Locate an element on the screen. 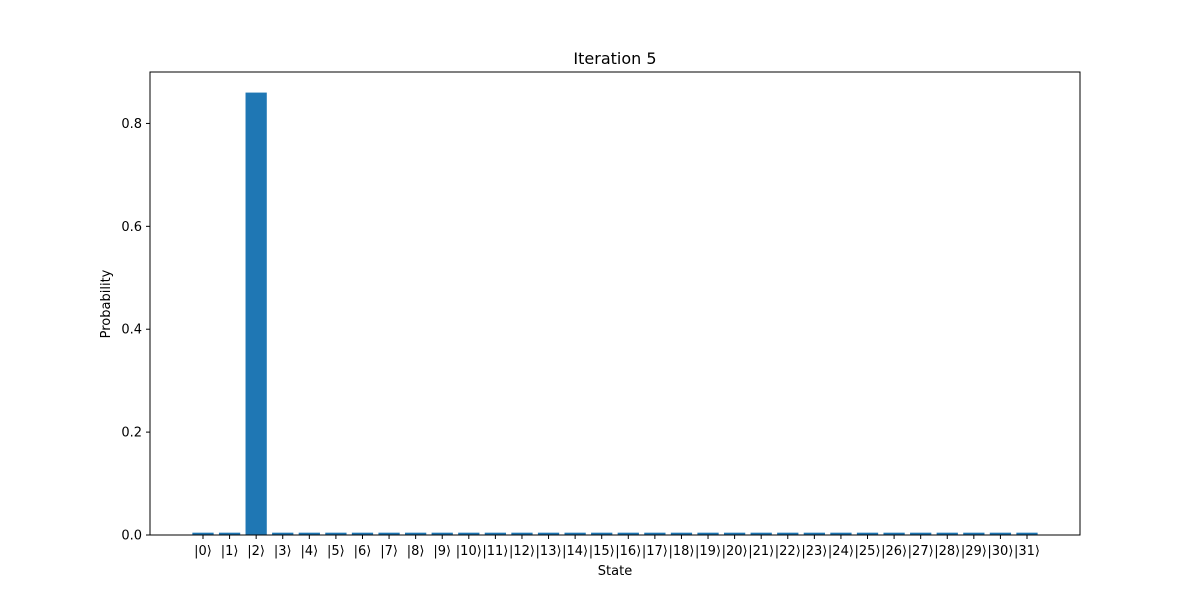 This screenshot has height=600, width=1200. x-tick-label: |11⟩ is located at coordinates (495, 551).